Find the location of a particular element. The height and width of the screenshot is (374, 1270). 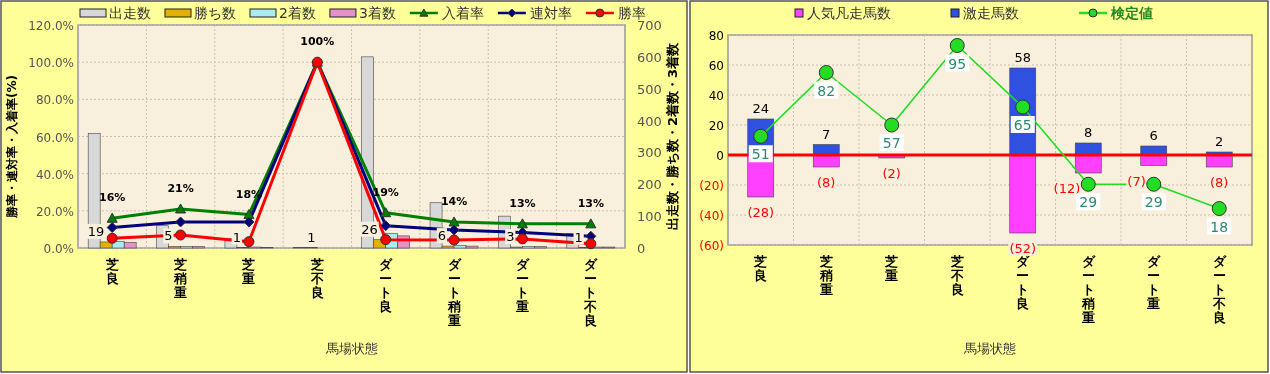

data-label: (7) is located at coordinates (1136, 181).